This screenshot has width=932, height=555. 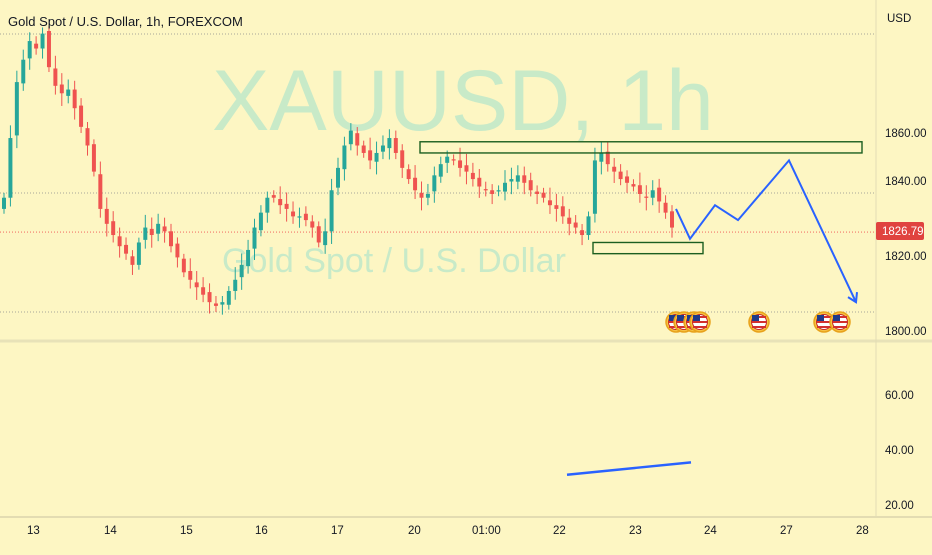 I want to click on indicator-trend-line, so click(x=629, y=468).